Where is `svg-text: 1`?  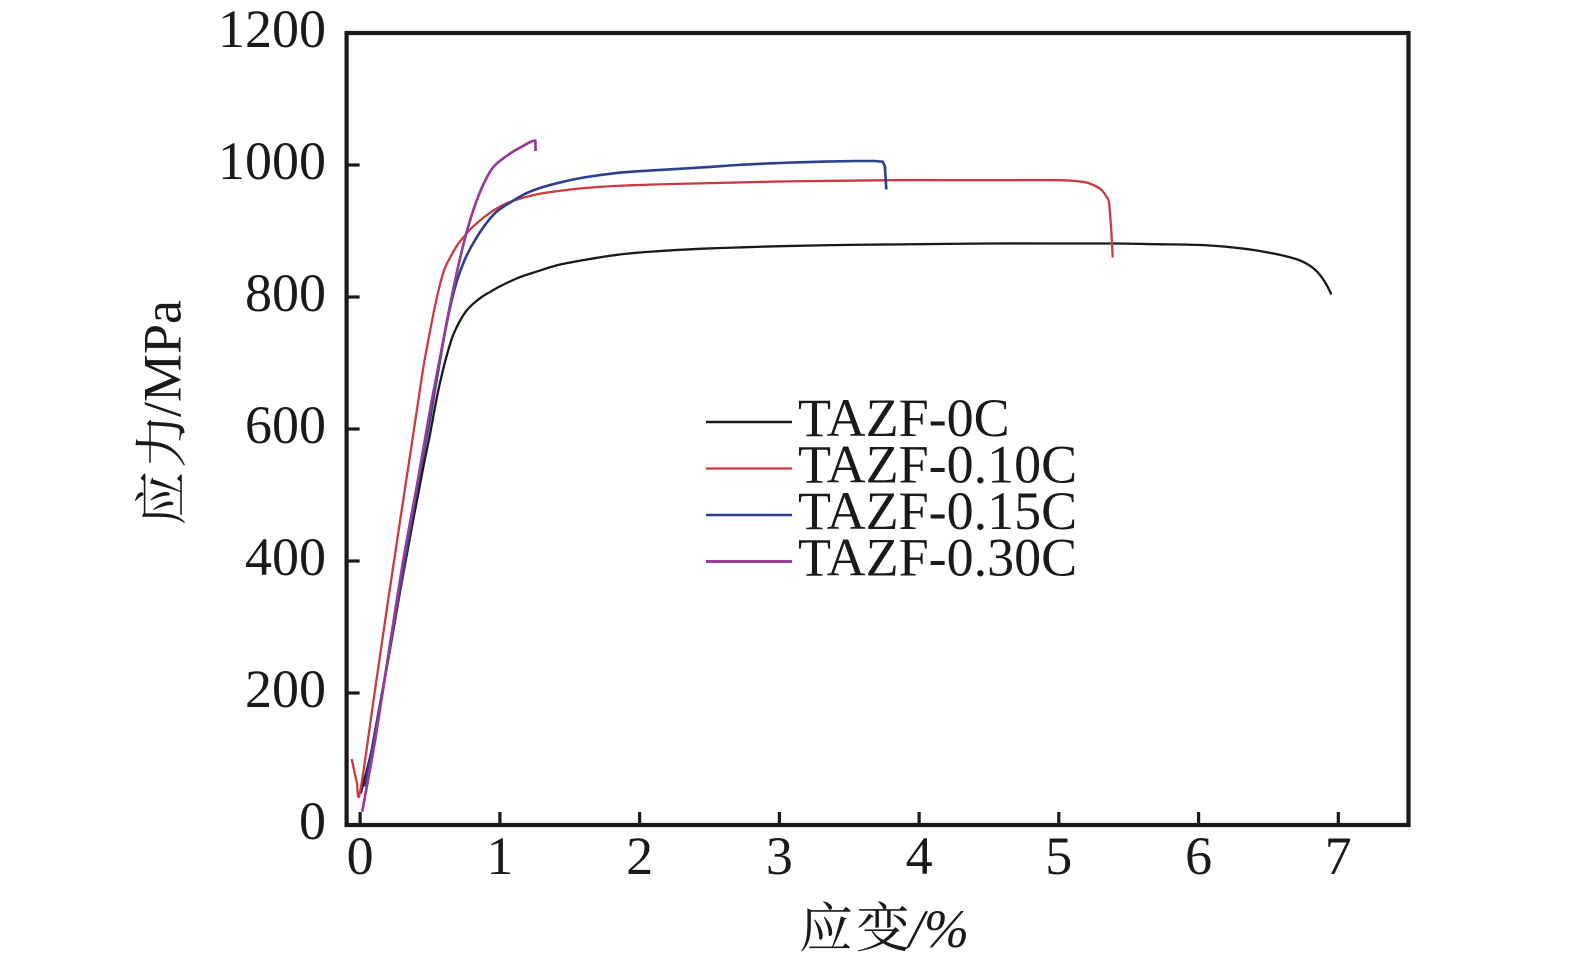 svg-text: 1 is located at coordinates (499, 856).